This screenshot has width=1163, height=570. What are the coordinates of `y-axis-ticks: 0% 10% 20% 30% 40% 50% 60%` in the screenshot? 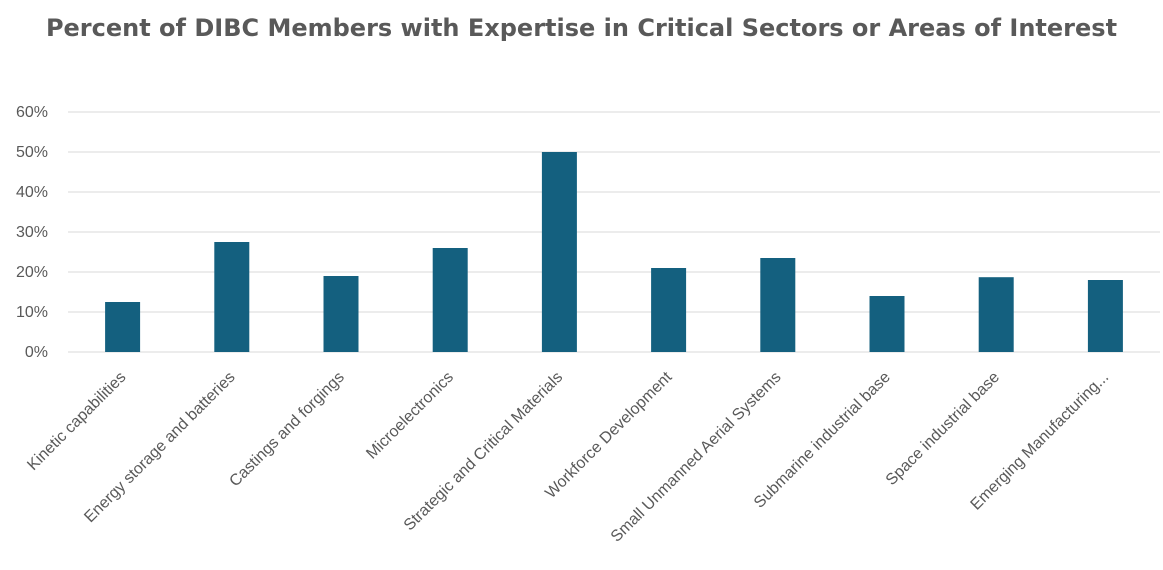 It's located at (32, 232).